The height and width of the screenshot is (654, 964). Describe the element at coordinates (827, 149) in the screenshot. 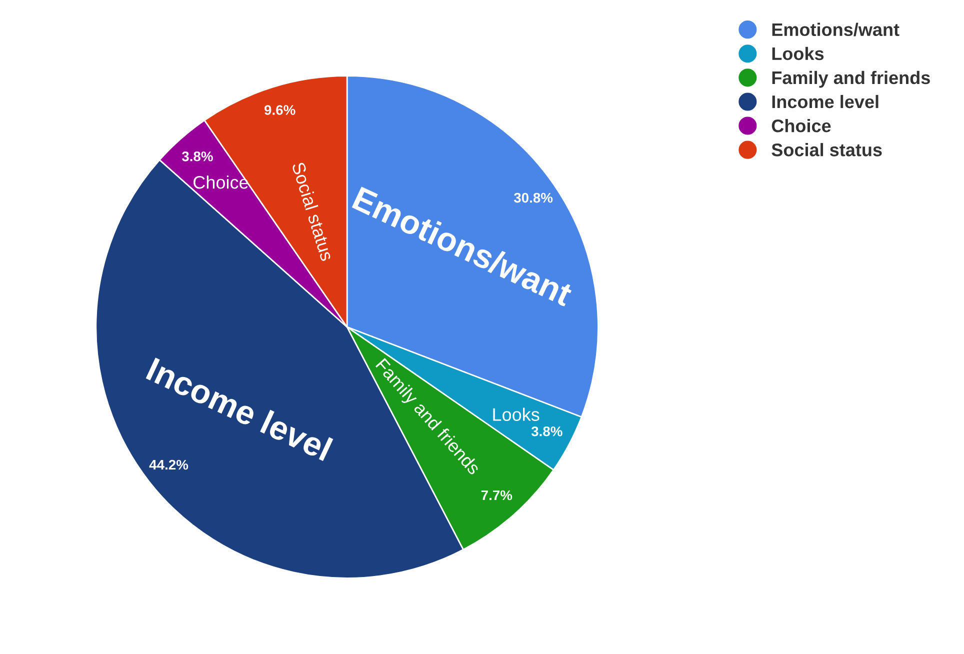

I see `legend-label: Social status` at that location.